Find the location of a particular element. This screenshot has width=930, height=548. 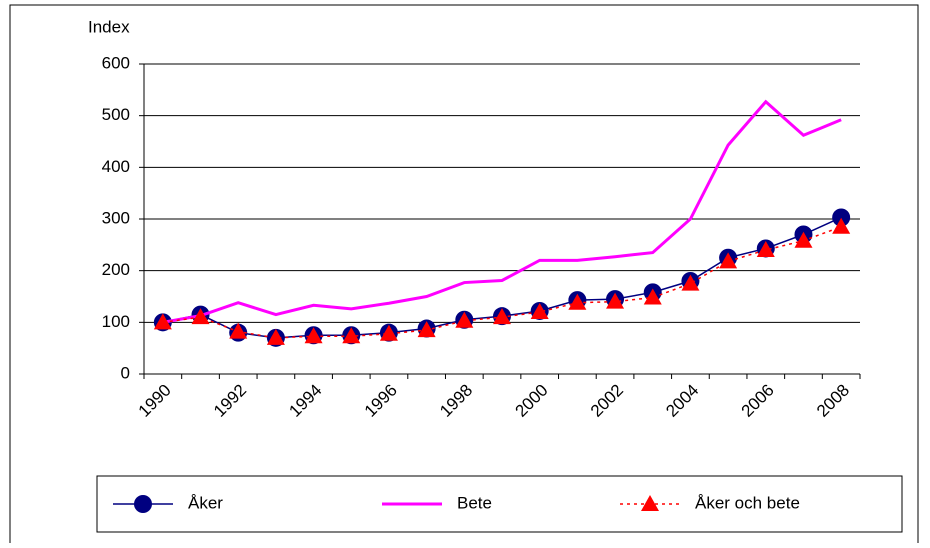

y-tick-label: 300 is located at coordinates (116, 217).